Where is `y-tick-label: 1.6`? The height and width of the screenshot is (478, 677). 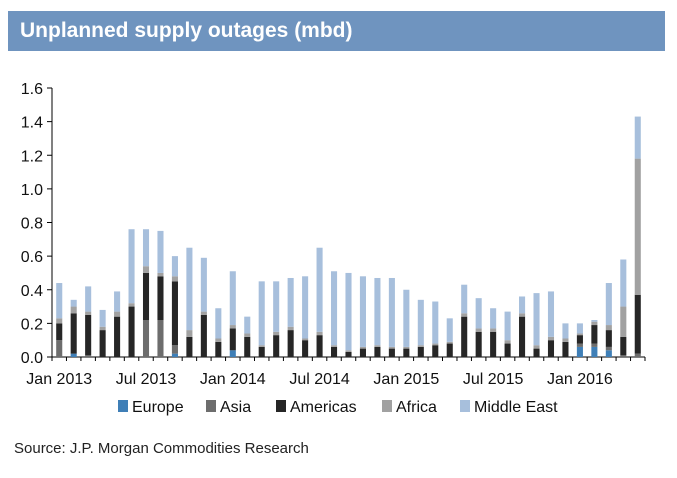 y-tick-label: 1.6 is located at coordinates (32, 89).